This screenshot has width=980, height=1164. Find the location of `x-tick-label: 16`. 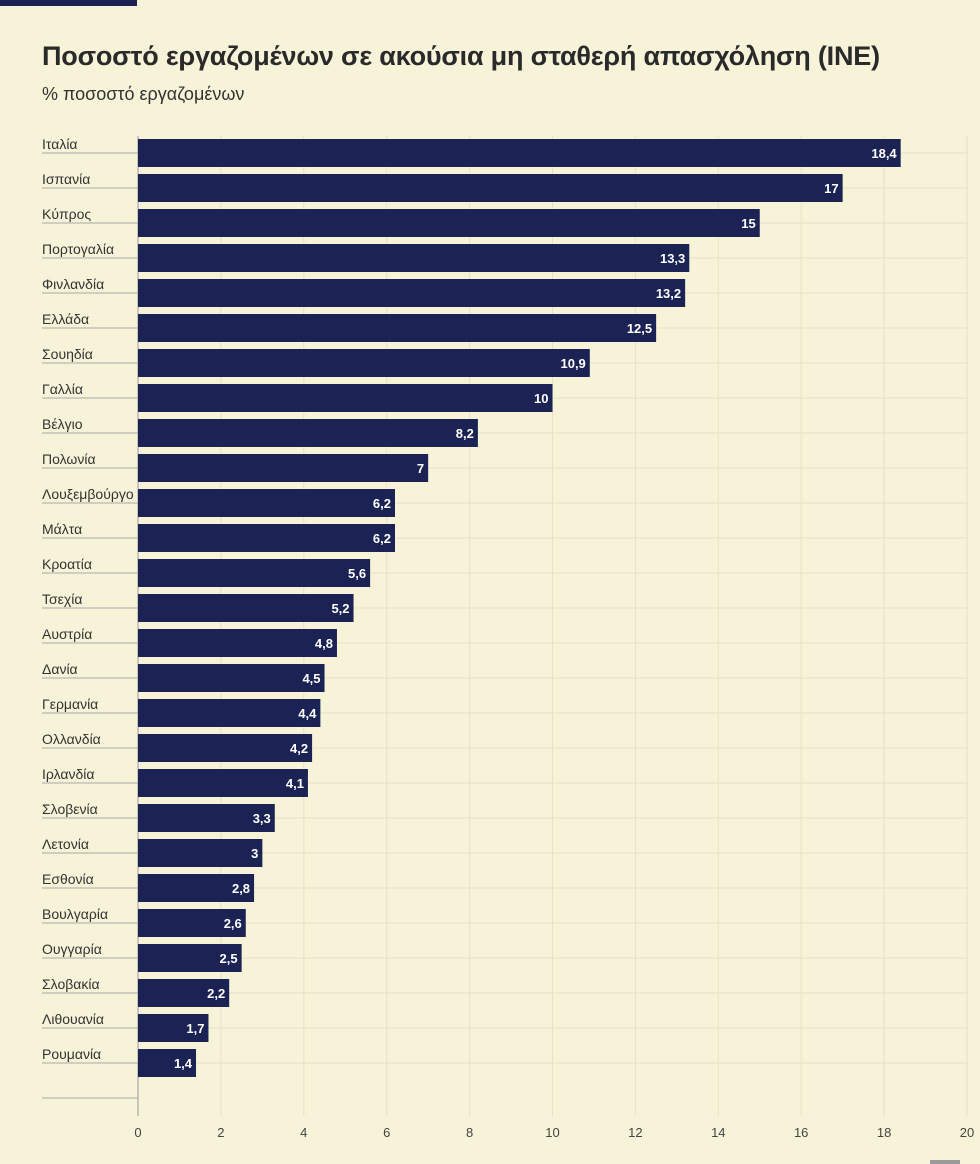

x-tick-label: 16 is located at coordinates (801, 1132).